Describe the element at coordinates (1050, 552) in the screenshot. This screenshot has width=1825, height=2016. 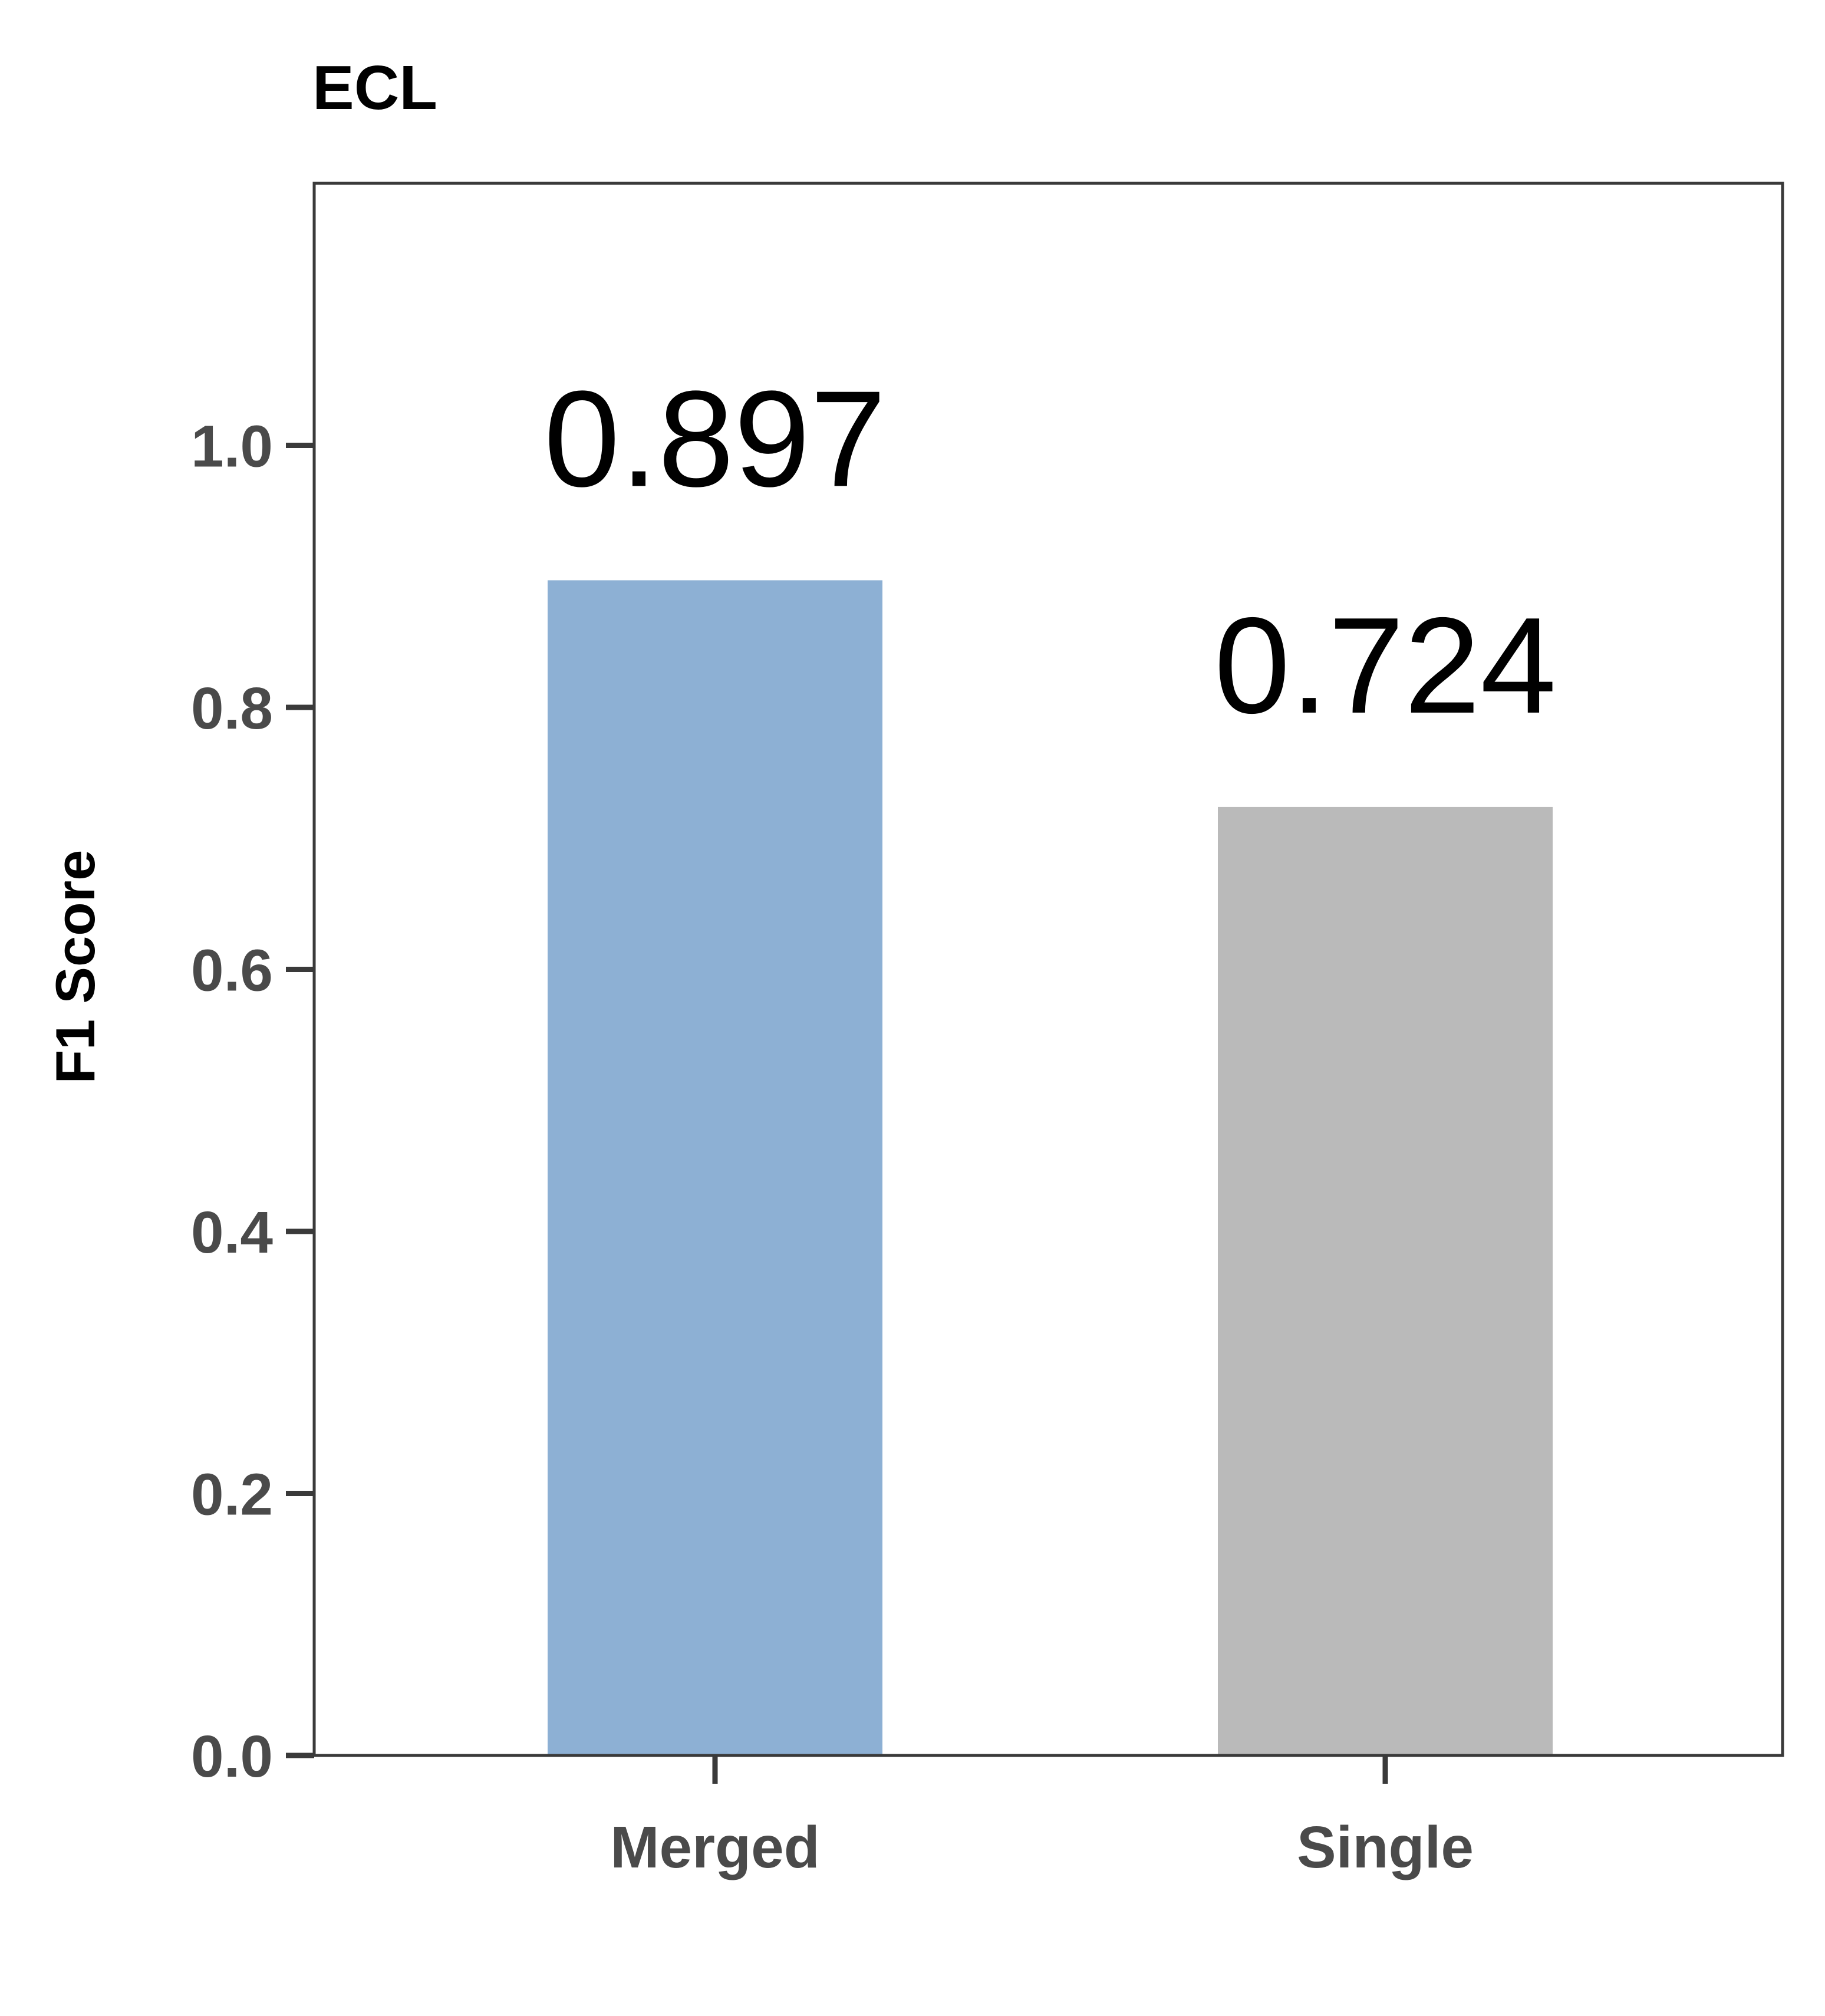
I see `data-labels-group: 0.897 0.724` at that location.